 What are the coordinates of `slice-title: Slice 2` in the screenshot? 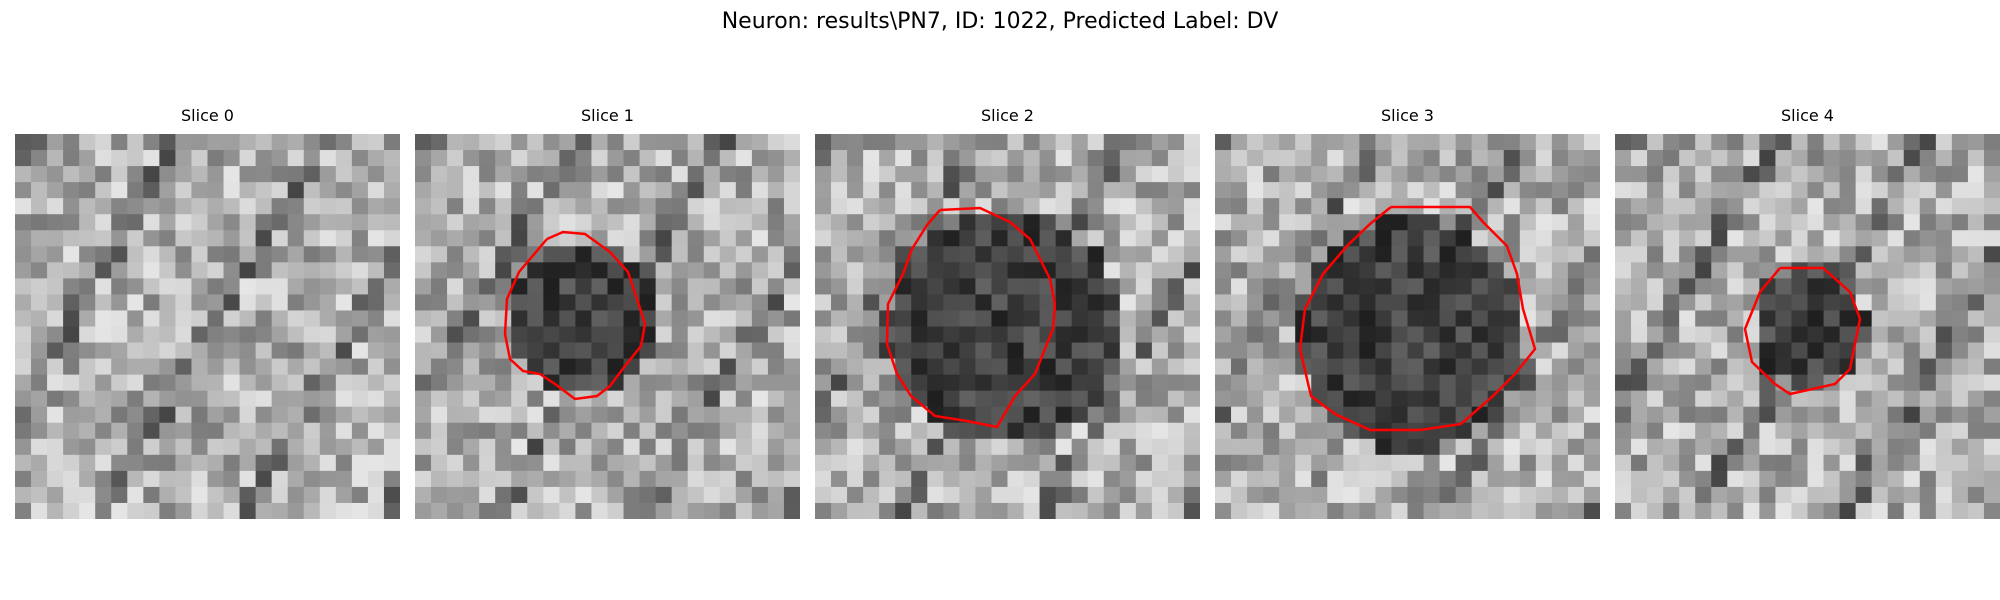 It's located at (1007, 115).